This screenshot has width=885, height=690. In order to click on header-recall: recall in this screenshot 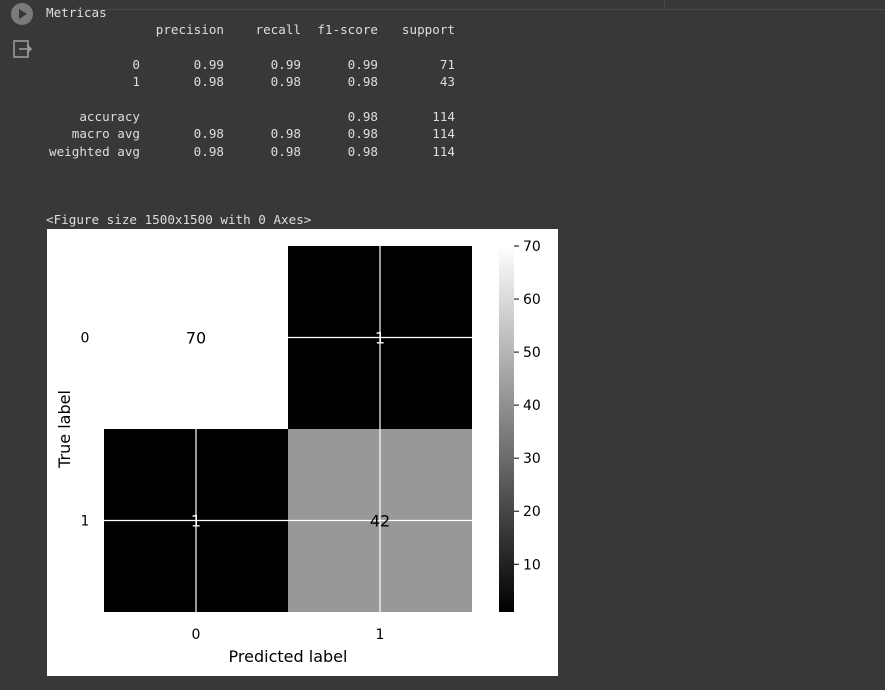, I will do `click(278, 29)`.